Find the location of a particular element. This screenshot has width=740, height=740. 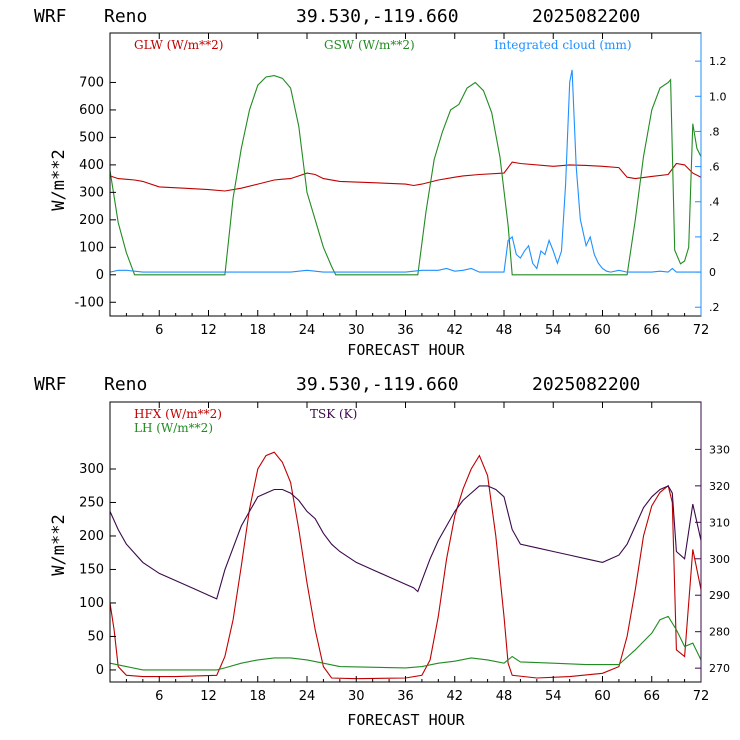

y2-tick-label: .6 is located at coordinates (714, 167).